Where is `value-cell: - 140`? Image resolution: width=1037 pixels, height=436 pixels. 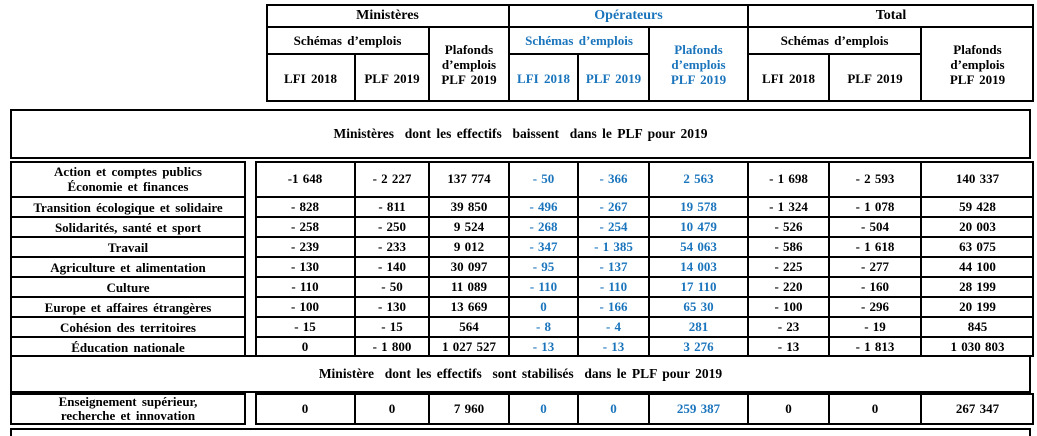 value-cell: - 140 is located at coordinates (391, 267).